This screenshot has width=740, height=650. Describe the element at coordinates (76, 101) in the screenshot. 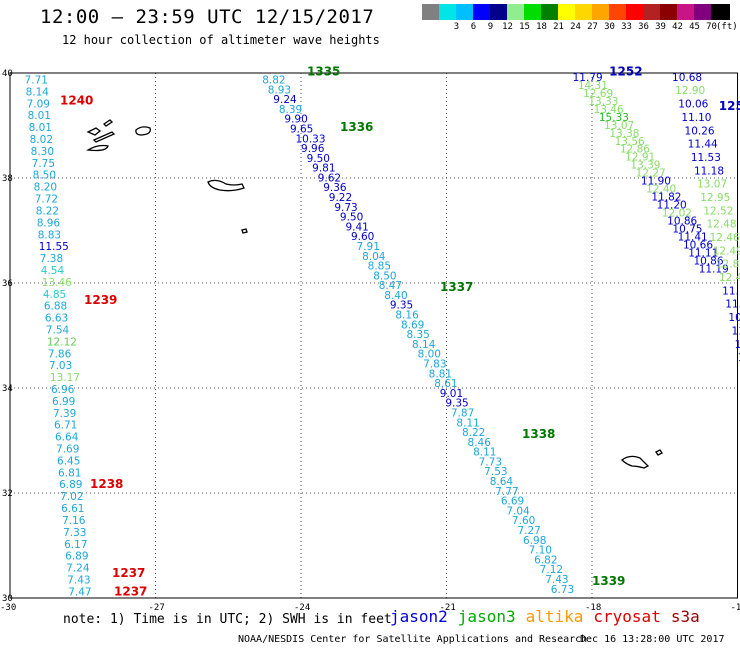

I see `pass-number: 1240` at that location.